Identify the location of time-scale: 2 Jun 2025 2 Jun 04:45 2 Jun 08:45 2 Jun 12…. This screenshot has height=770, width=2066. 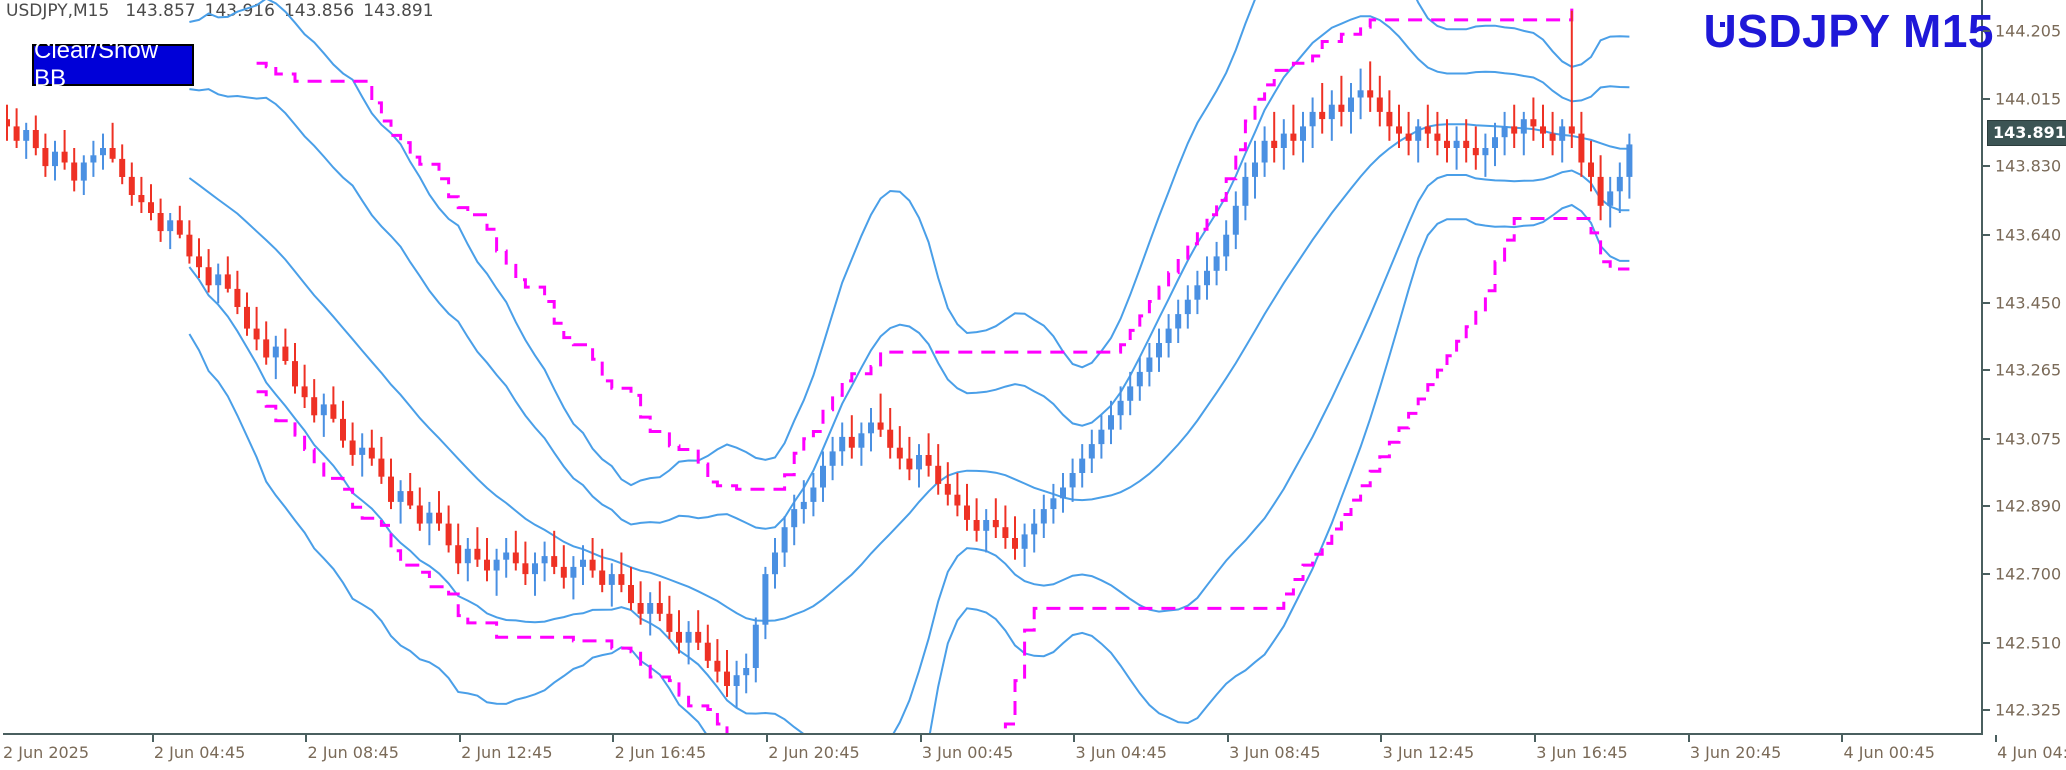
(1033, 752).